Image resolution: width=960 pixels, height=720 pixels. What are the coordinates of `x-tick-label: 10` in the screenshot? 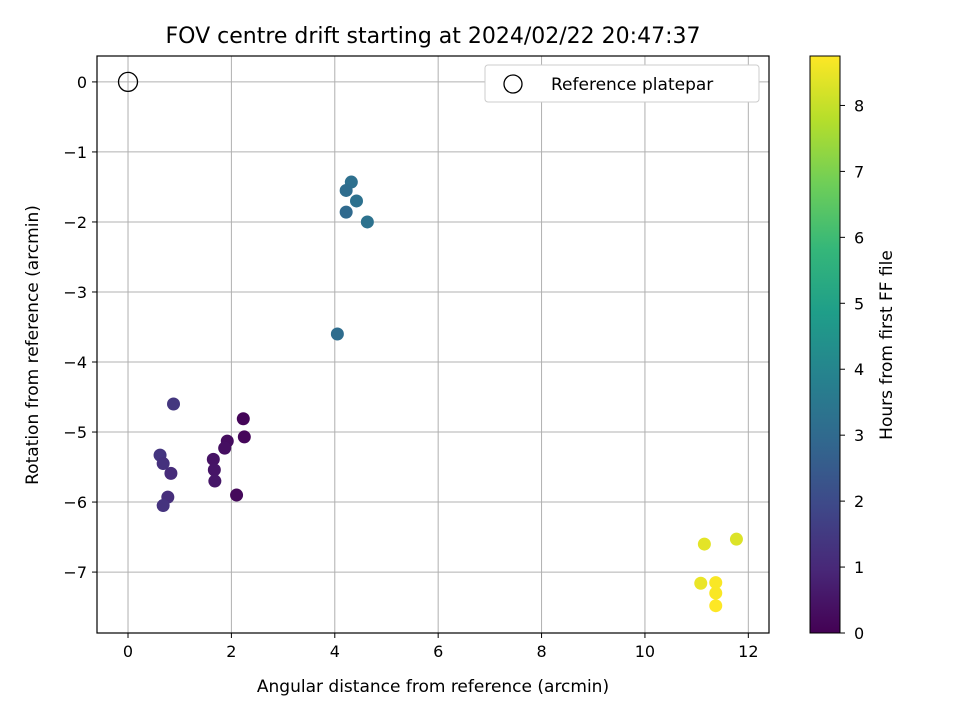 It's located at (645, 651).